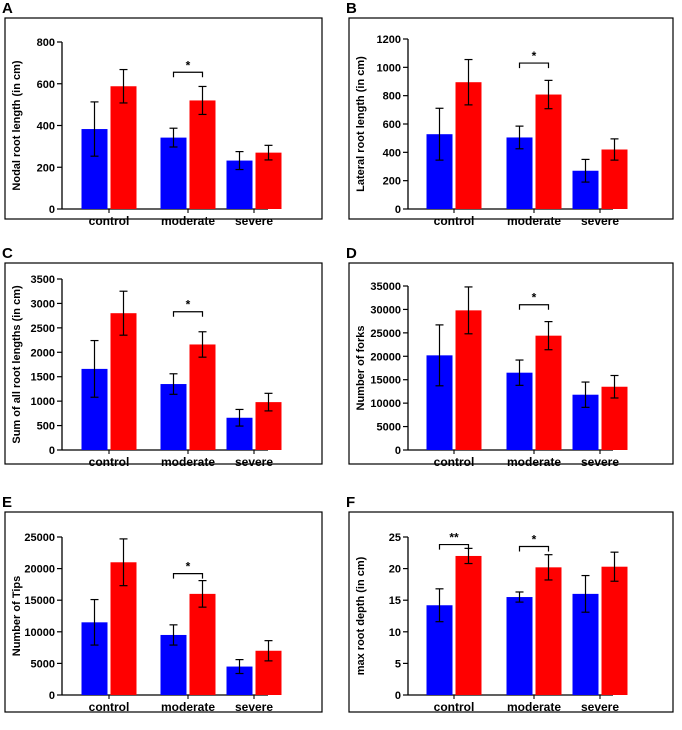 This screenshot has height=730, width=682. What do you see at coordinates (395, 570) in the screenshot?
I see `y-tick-label: 20` at bounding box center [395, 570].